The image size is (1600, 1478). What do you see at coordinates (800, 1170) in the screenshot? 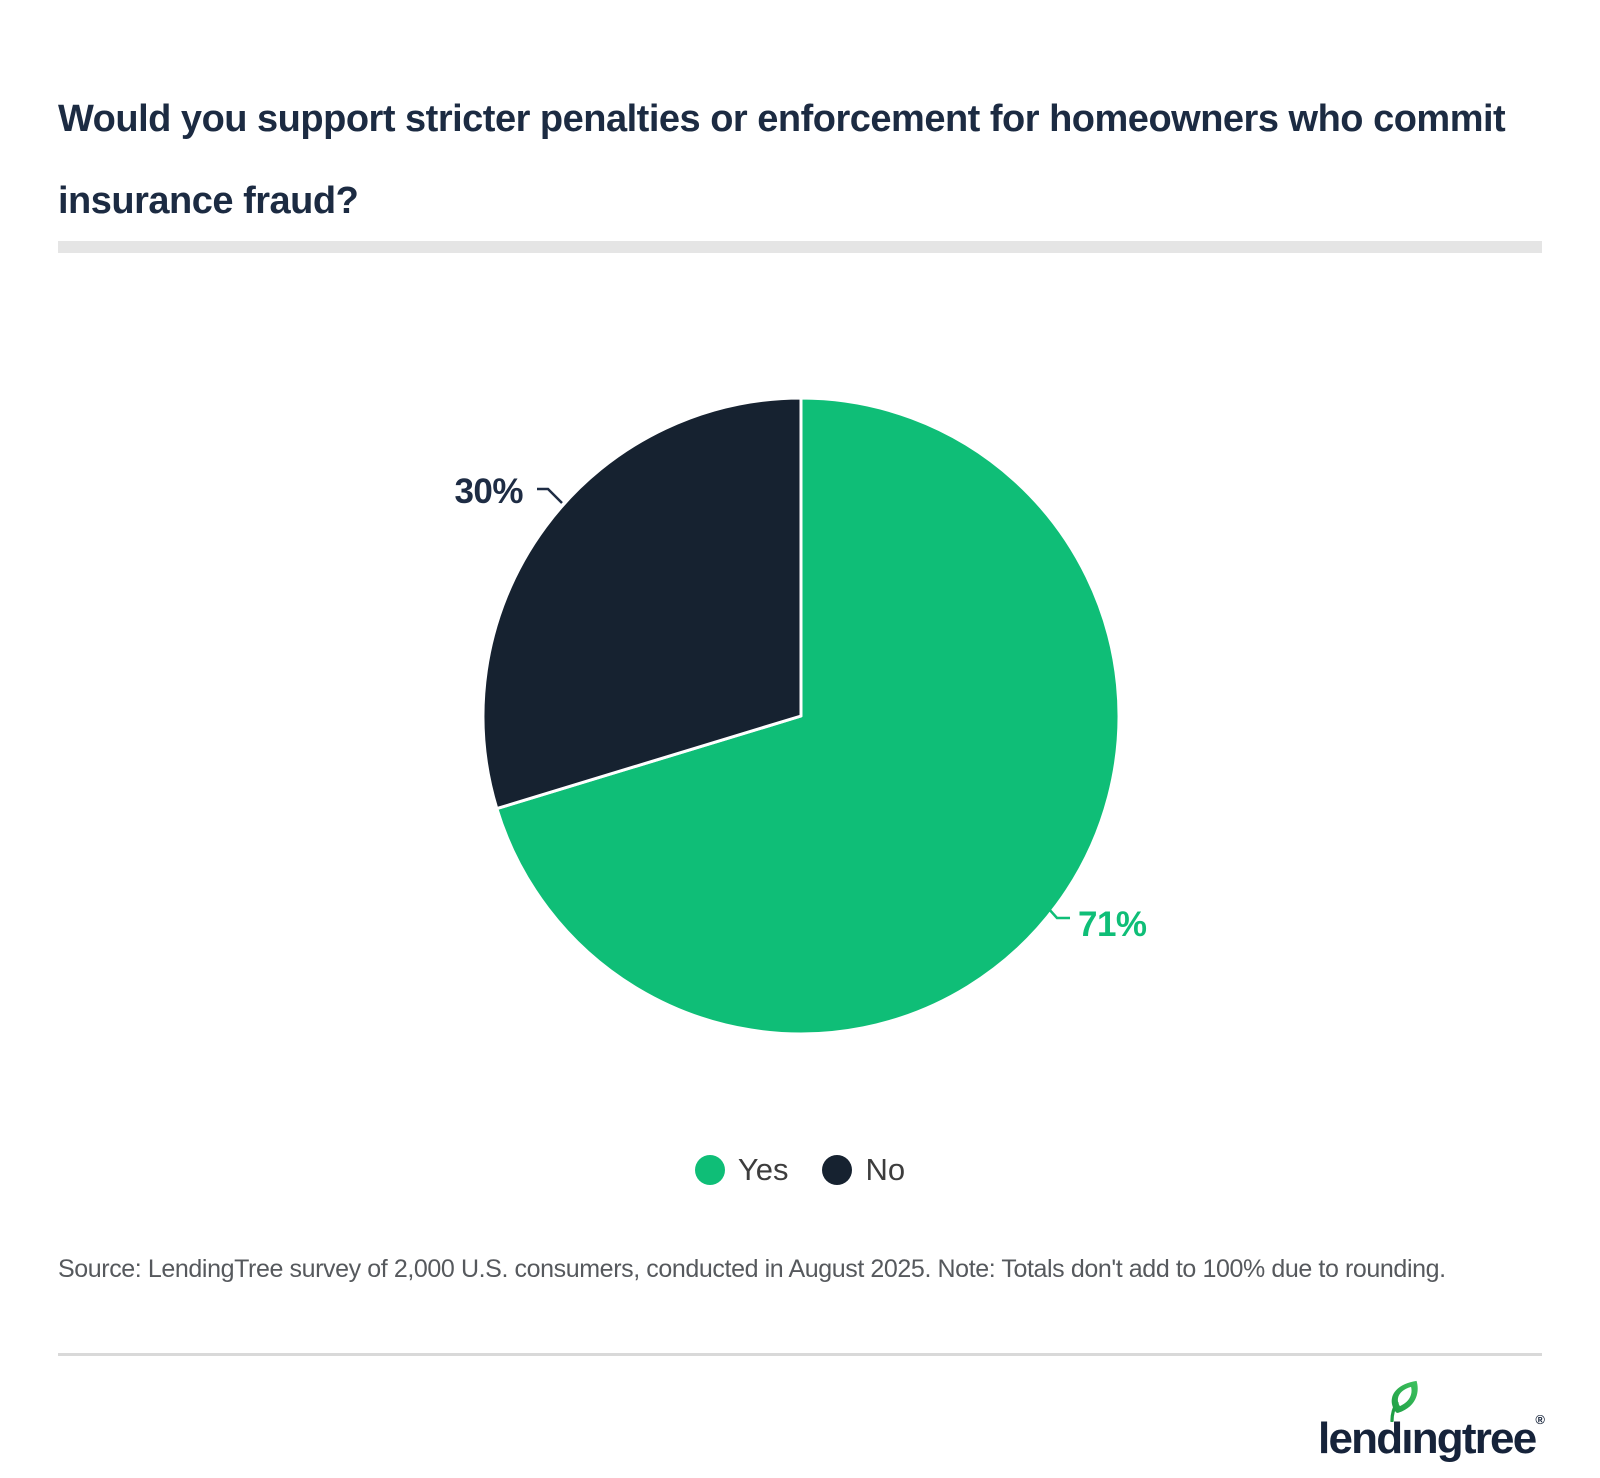
I see `chart-legend: Yes No` at bounding box center [800, 1170].